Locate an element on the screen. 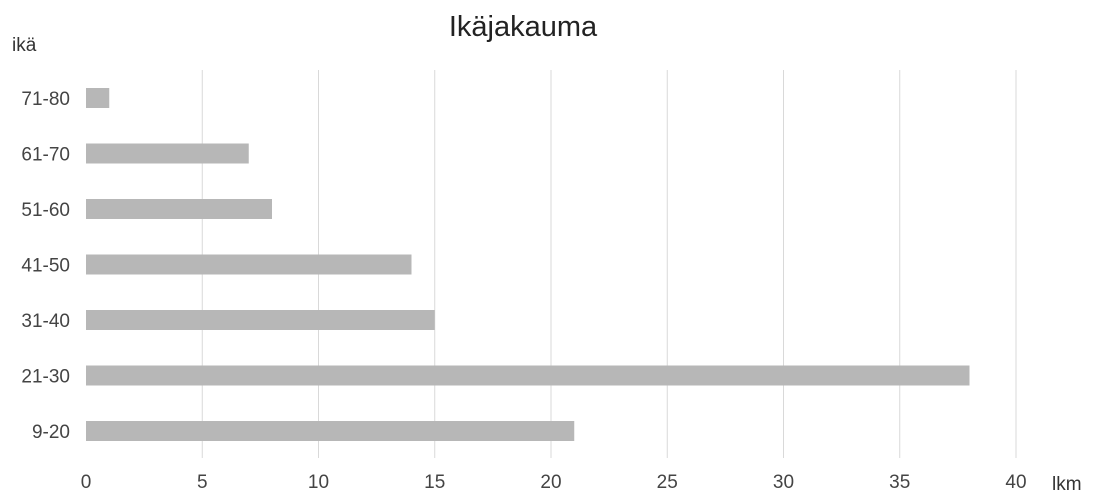 This screenshot has width=1096, height=494. category-label: 31-40 is located at coordinates (45, 321).